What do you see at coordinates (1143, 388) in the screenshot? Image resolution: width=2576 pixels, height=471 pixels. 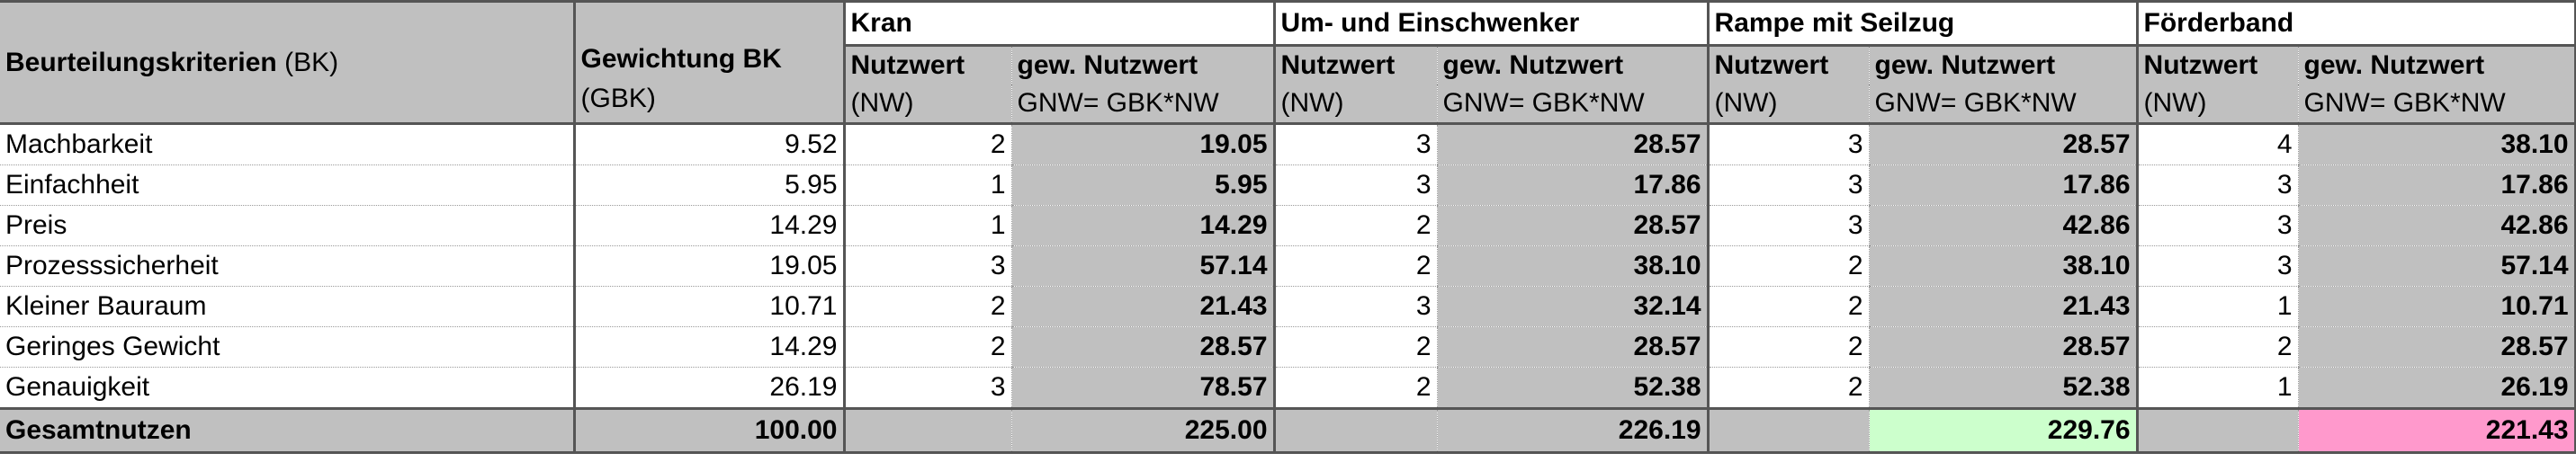 I see `gnw-cell: 78.57` at bounding box center [1143, 388].